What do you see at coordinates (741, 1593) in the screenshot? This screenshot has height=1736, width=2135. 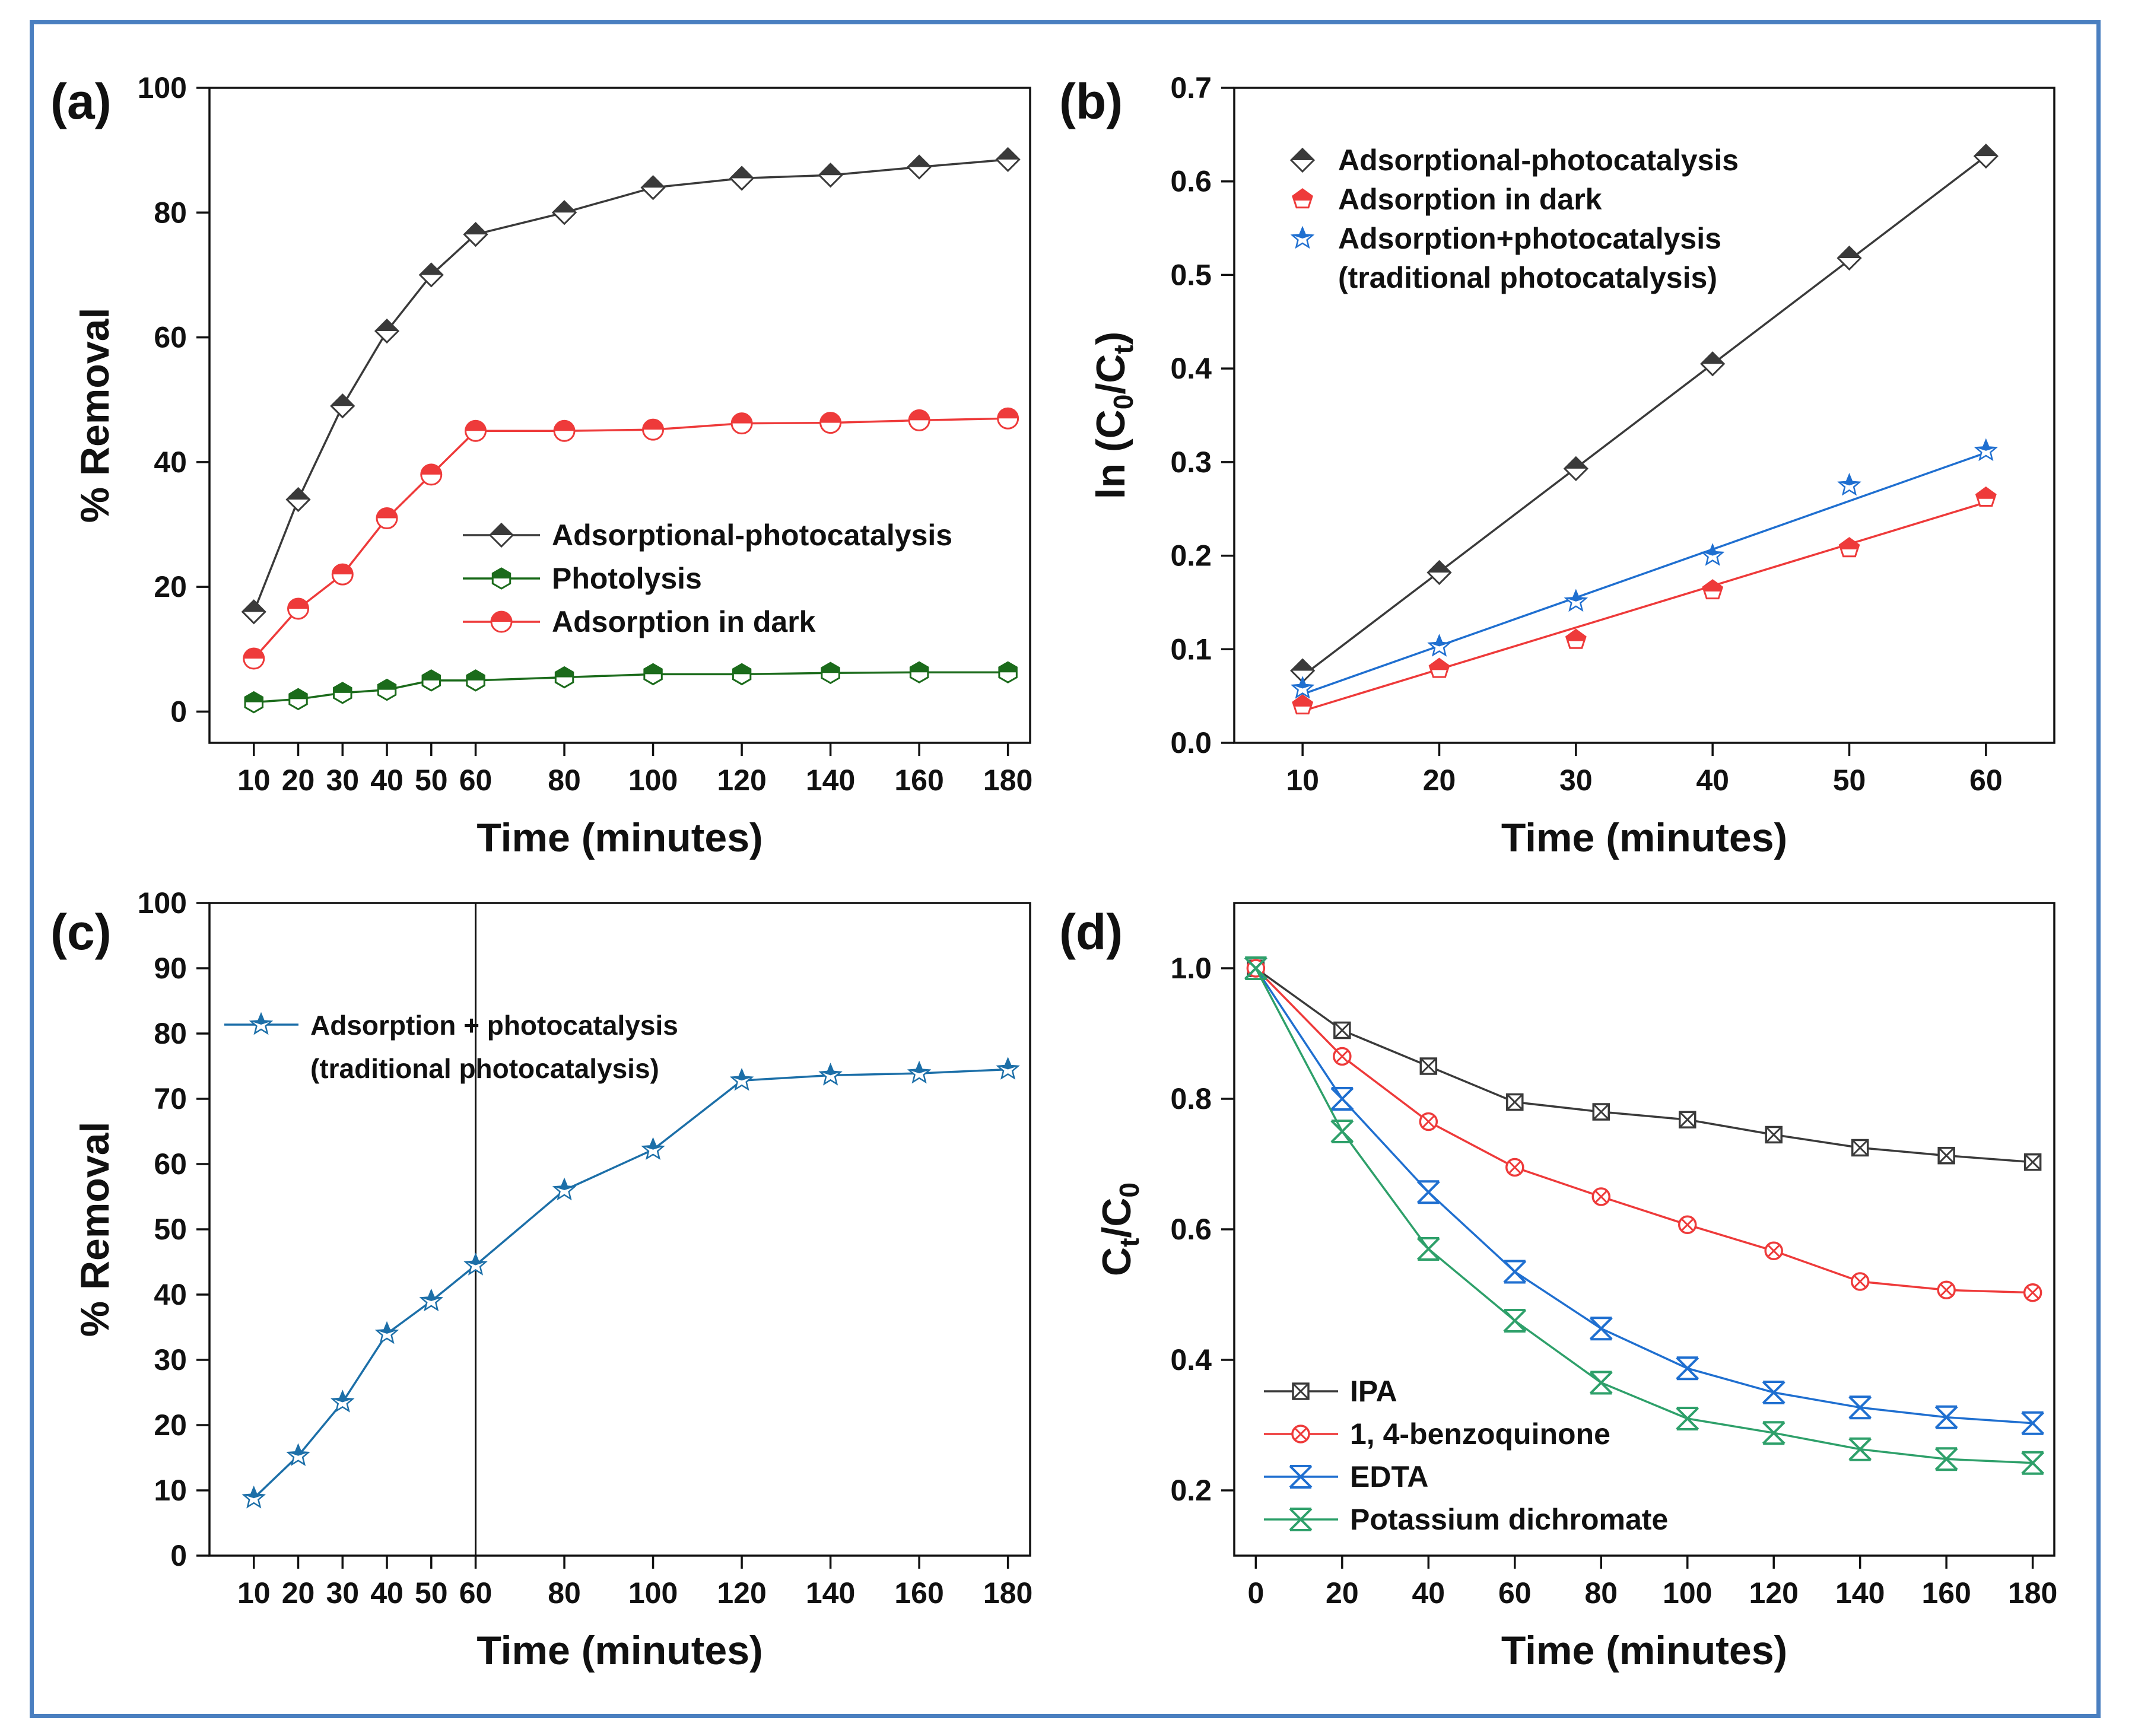 I see `x-tick-label: 120` at bounding box center [741, 1593].